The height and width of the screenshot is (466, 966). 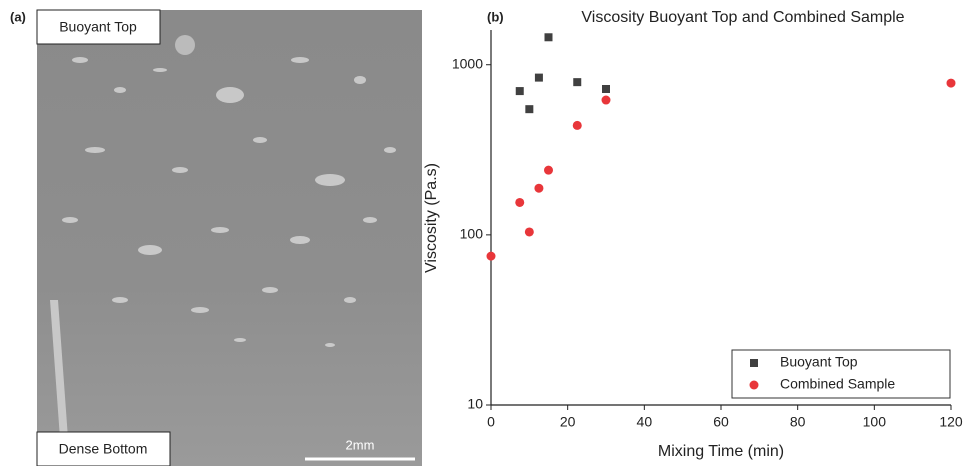 I want to click on x-tick-label: 40, so click(x=645, y=422).